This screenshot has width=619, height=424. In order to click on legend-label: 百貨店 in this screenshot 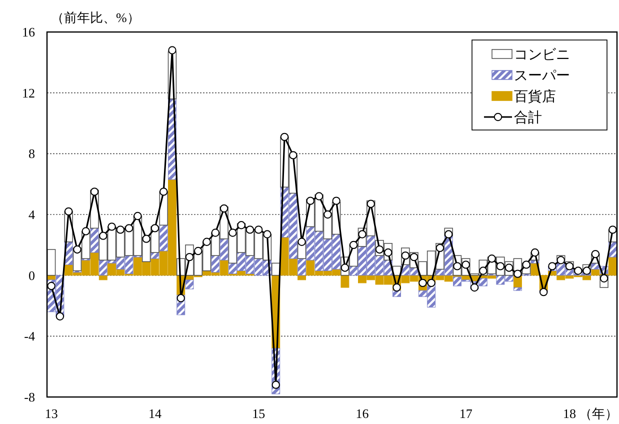, I will do `click(535, 96)`.